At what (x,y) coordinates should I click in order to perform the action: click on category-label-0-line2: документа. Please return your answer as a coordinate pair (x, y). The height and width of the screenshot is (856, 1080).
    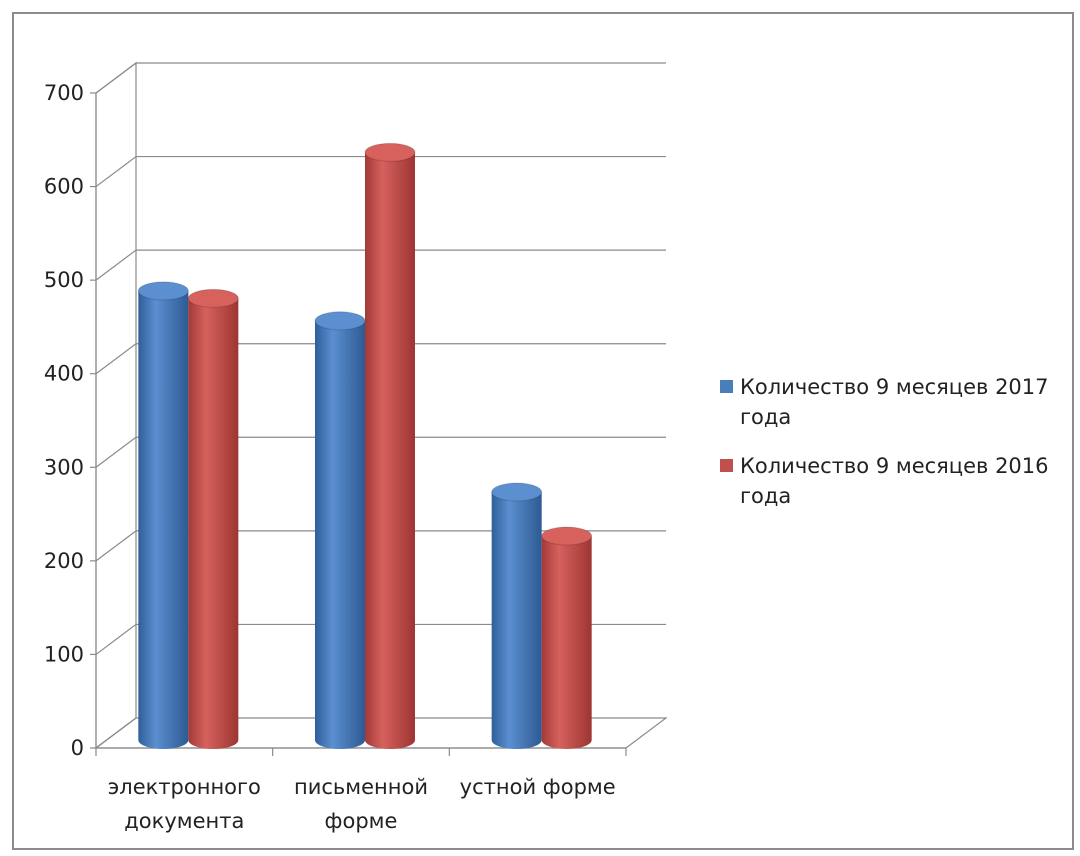
    Looking at the image, I should click on (184, 821).